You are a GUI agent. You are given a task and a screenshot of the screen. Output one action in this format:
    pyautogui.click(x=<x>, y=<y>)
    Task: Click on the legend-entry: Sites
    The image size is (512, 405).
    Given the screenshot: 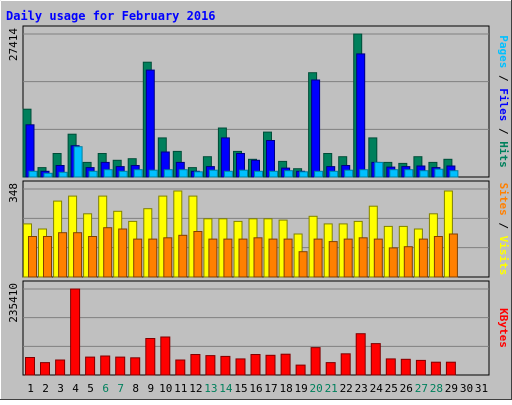 What is the action you would take?
    pyautogui.click(x=503, y=199)
    